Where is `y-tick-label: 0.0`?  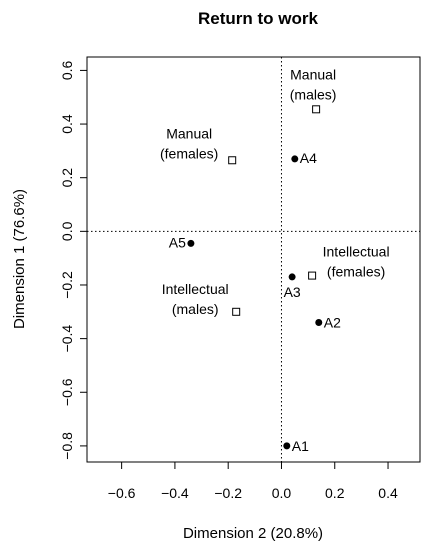 y-tick-label: 0.0 is located at coordinates (67, 231).